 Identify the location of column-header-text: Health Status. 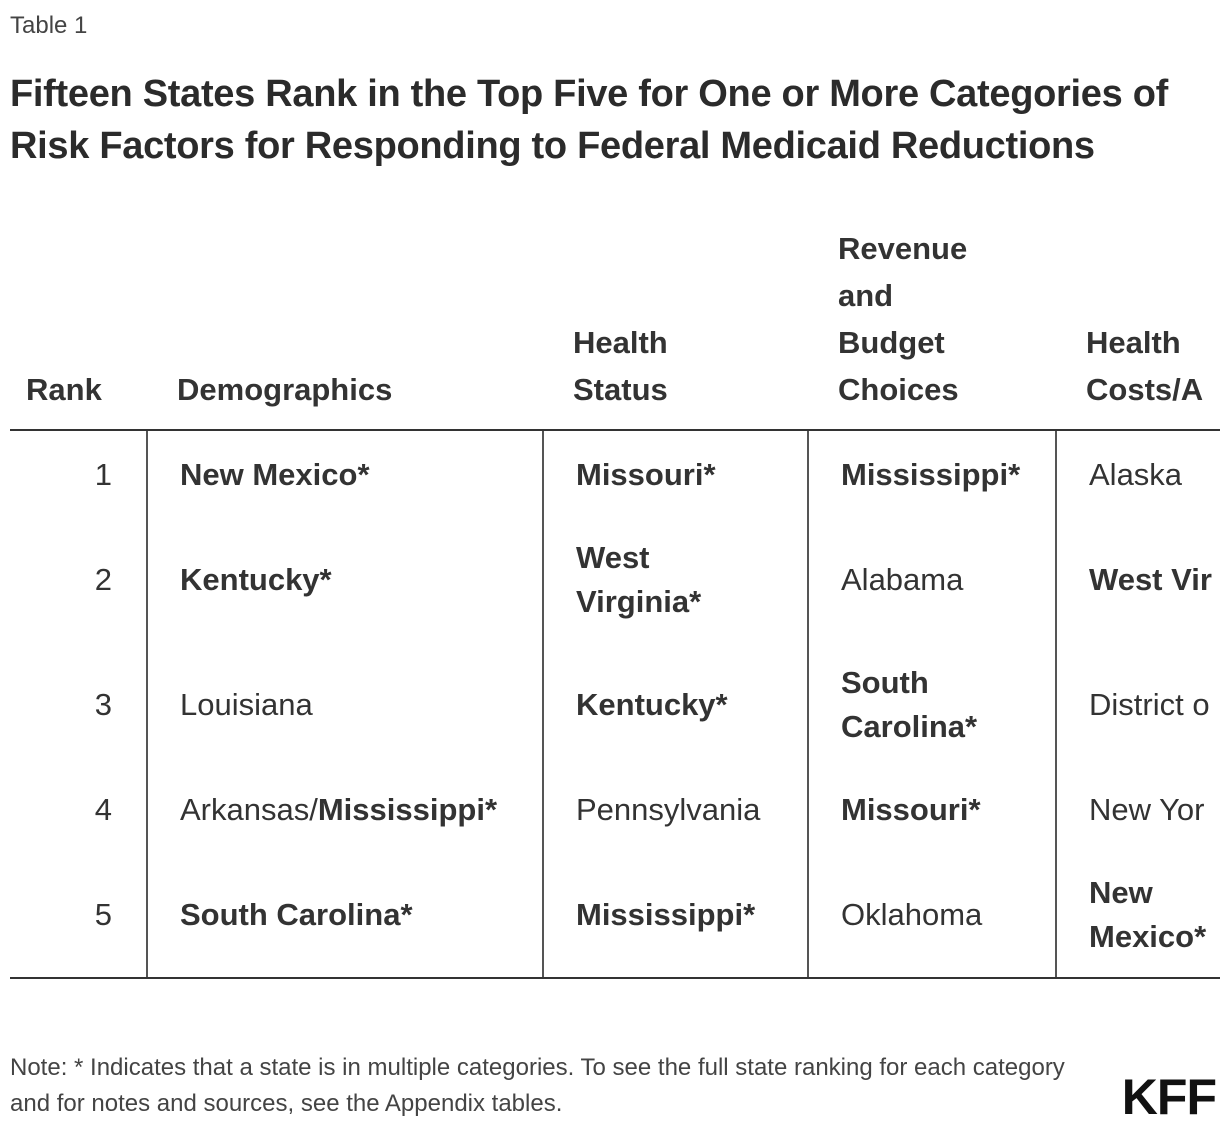
(620, 366).